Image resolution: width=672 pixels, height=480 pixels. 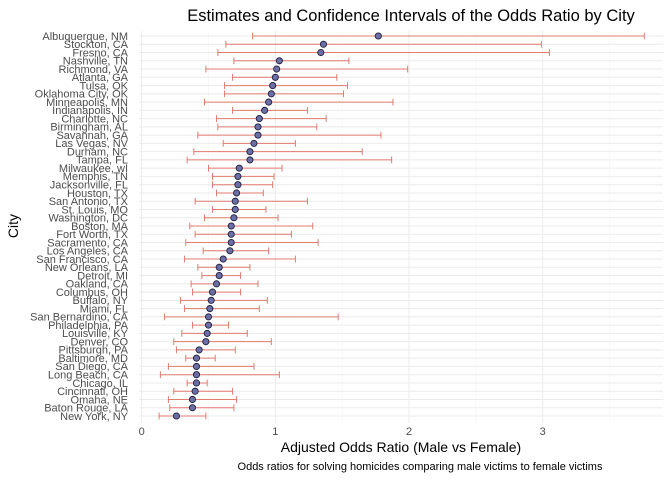 What do you see at coordinates (102, 276) in the screenshot?
I see `city-label: Detroit, MI` at bounding box center [102, 276].